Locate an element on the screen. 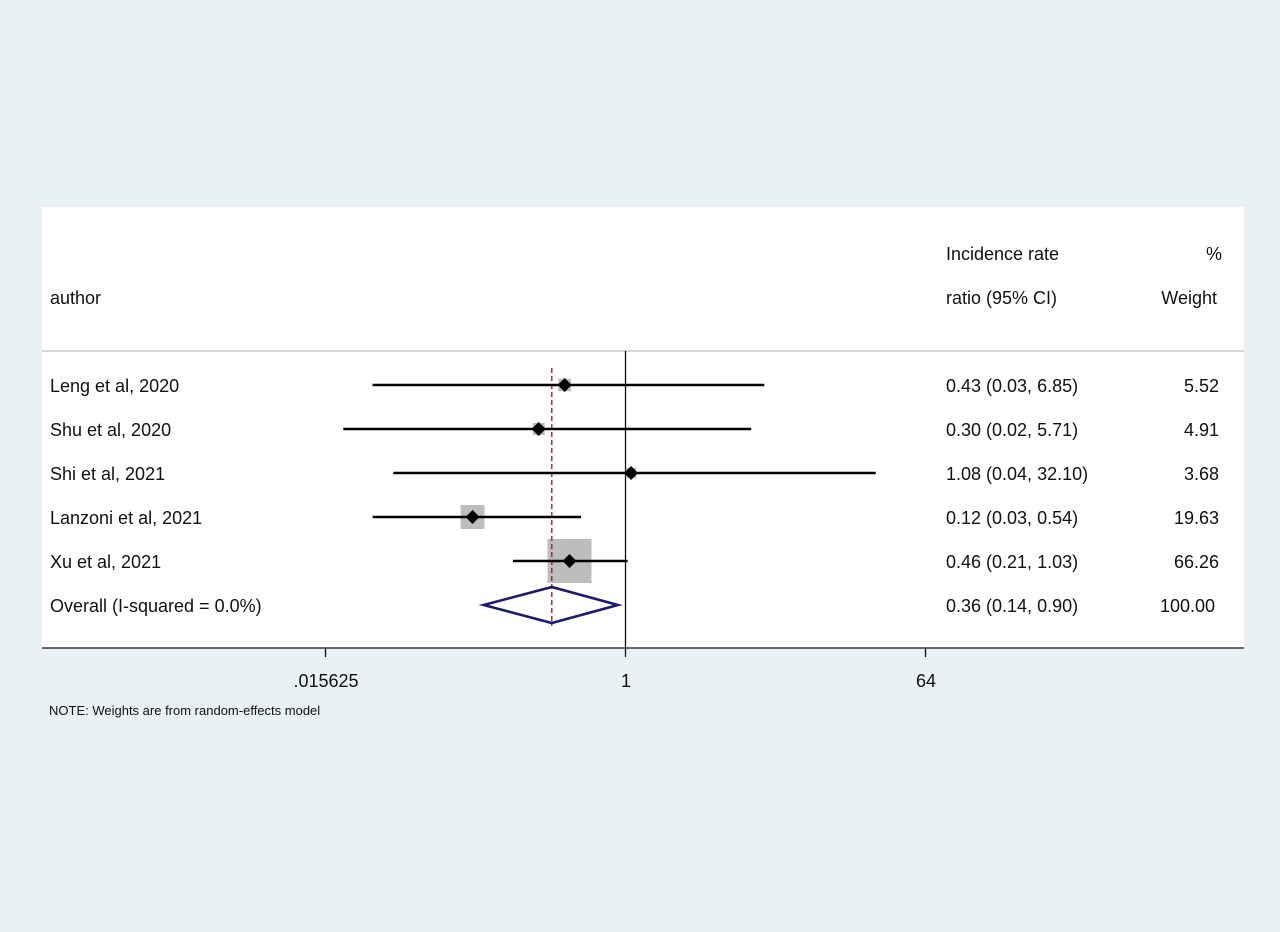 The height and width of the screenshot is (932, 1280). study-ci-text: 0.46 (0.21, 1.03) is located at coordinates (1012, 562).